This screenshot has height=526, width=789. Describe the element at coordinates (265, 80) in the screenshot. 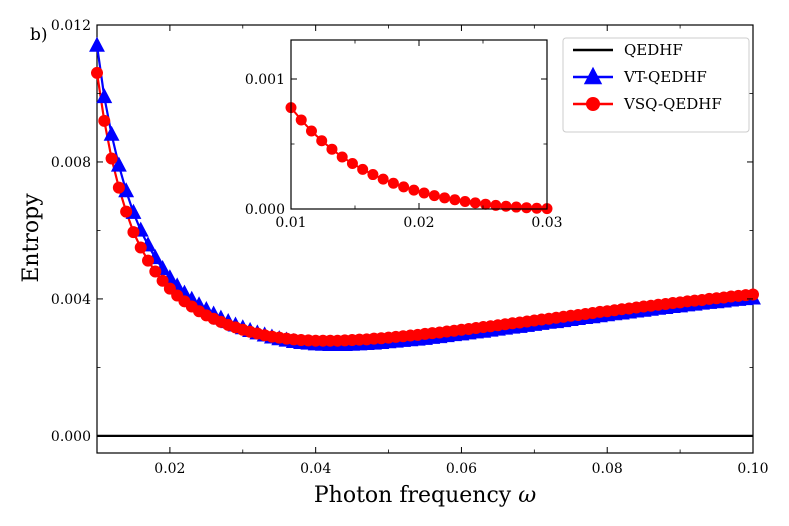

I see `inset-y-tick-label-1: 0.001` at that location.